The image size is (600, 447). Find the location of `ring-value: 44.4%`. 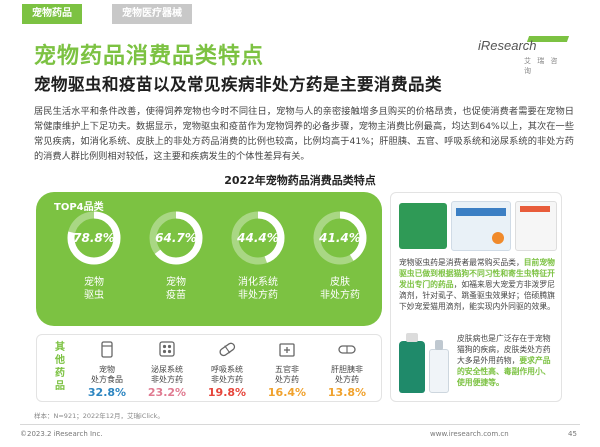

ring-value: 44.4% is located at coordinates (258, 238).